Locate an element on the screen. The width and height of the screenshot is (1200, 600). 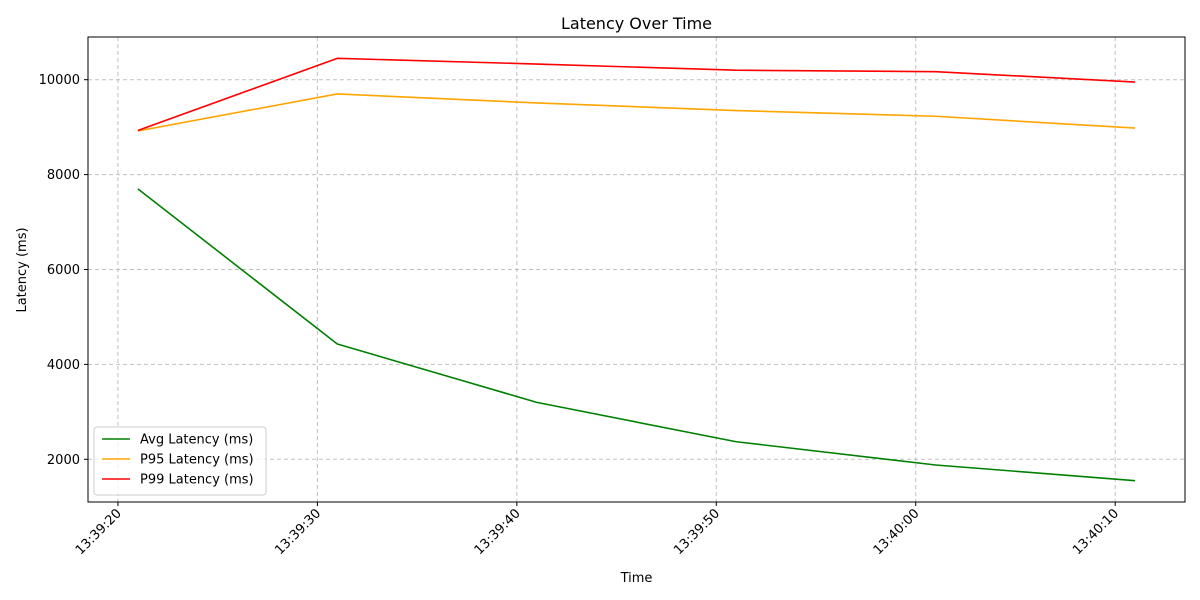
legend-label: P99 Latency (ms) is located at coordinates (197, 480).